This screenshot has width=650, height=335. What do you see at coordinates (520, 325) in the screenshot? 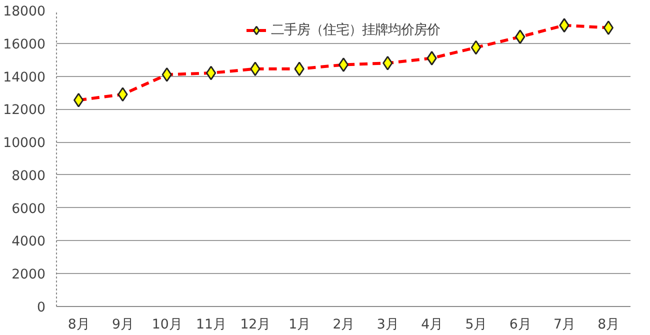
I see `x-tick-label: 6月` at bounding box center [520, 325].